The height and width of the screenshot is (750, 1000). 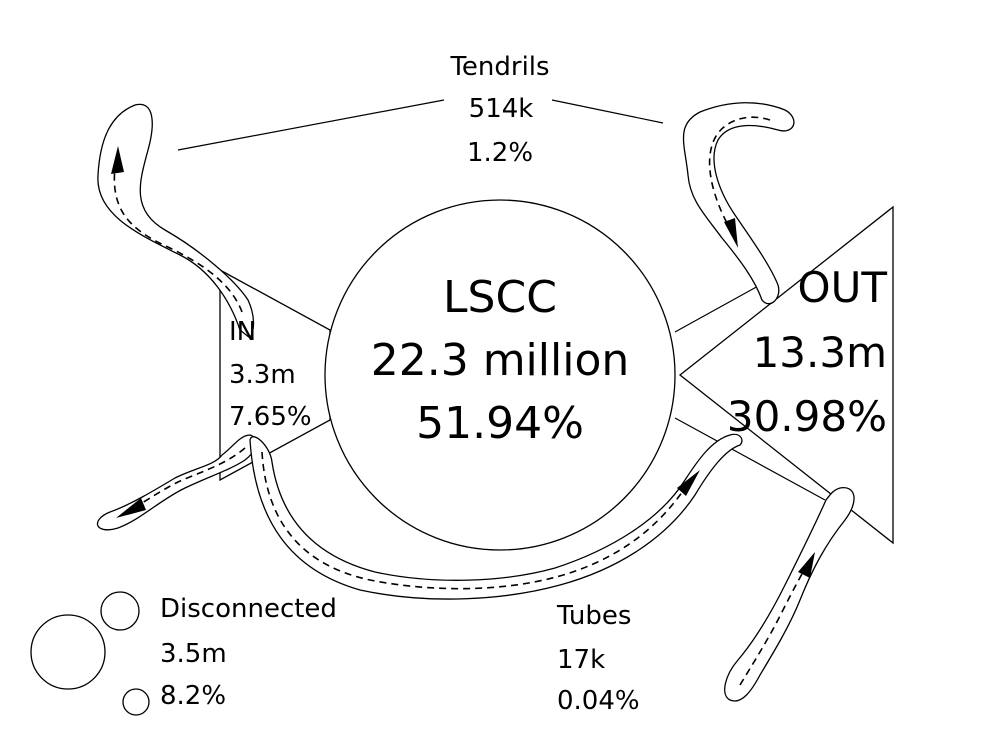 I want to click on disconnected-circle-large, so click(x=68, y=652).